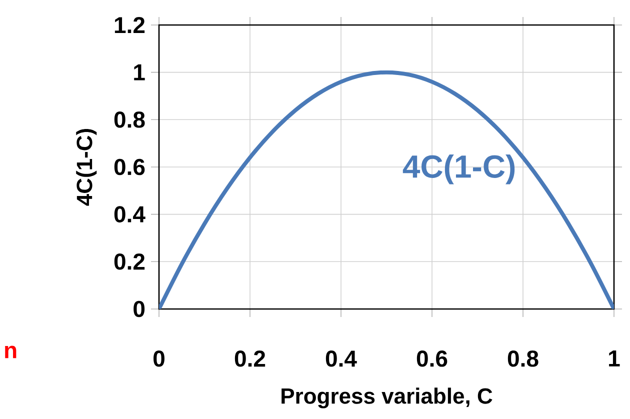  I want to click on y-tick-label: 0.4, so click(130, 214).